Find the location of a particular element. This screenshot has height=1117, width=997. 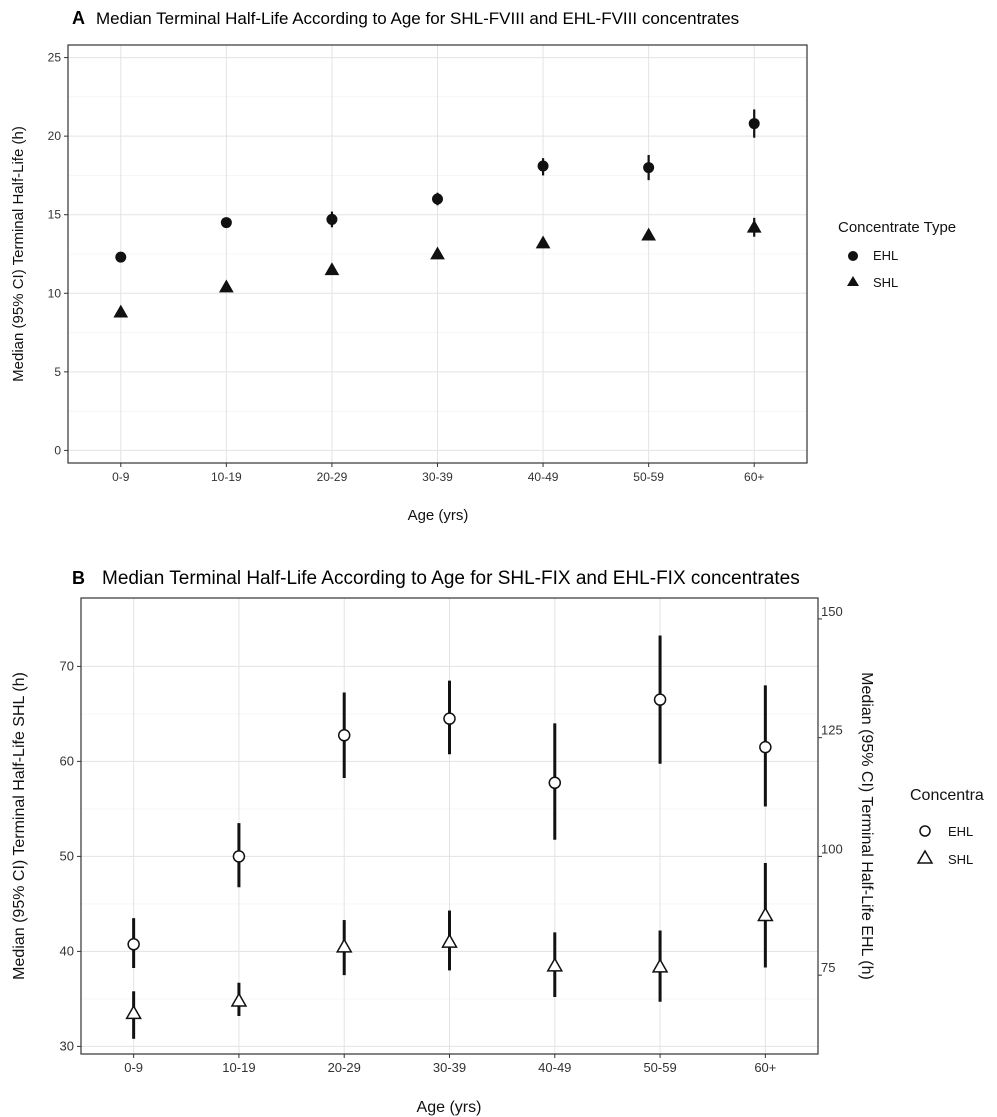

y-tick-label: 15 is located at coordinates (55, 215).